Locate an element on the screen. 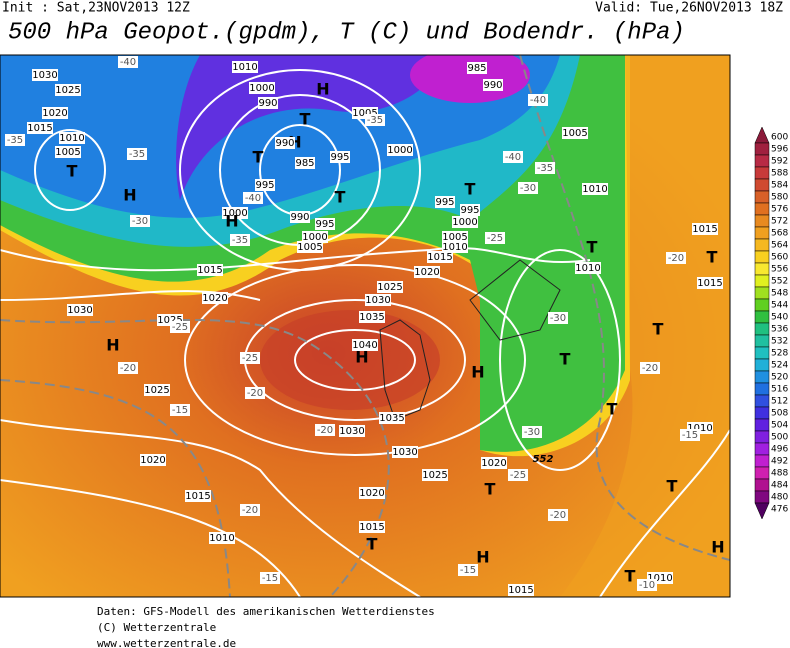 This screenshot has height=648, width=790. isotherm-label: -25 is located at coordinates (250, 358).